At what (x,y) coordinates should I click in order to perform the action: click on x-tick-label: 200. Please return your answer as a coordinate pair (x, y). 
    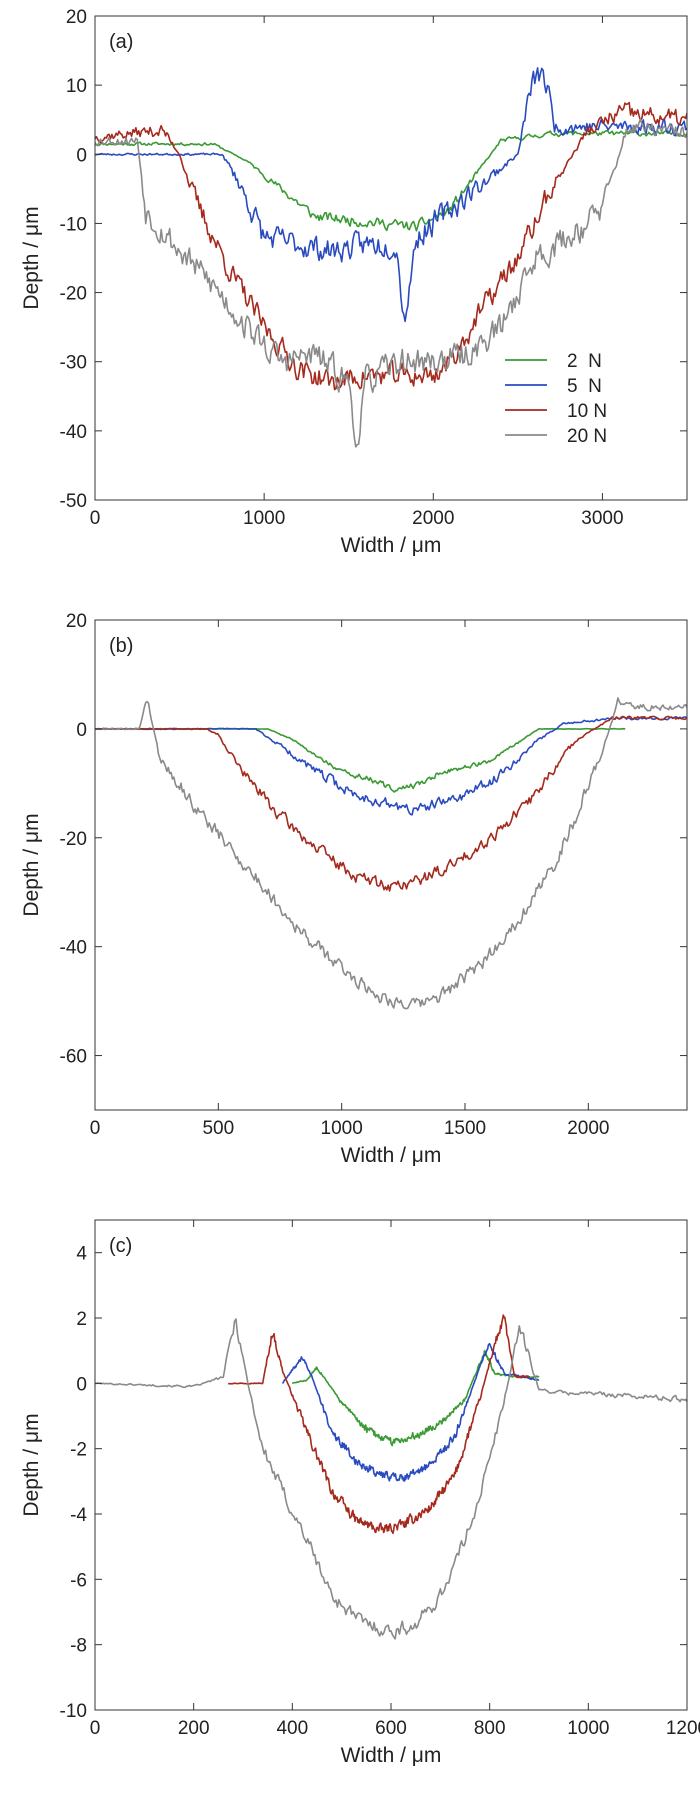
    Looking at the image, I should click on (194, 1728).